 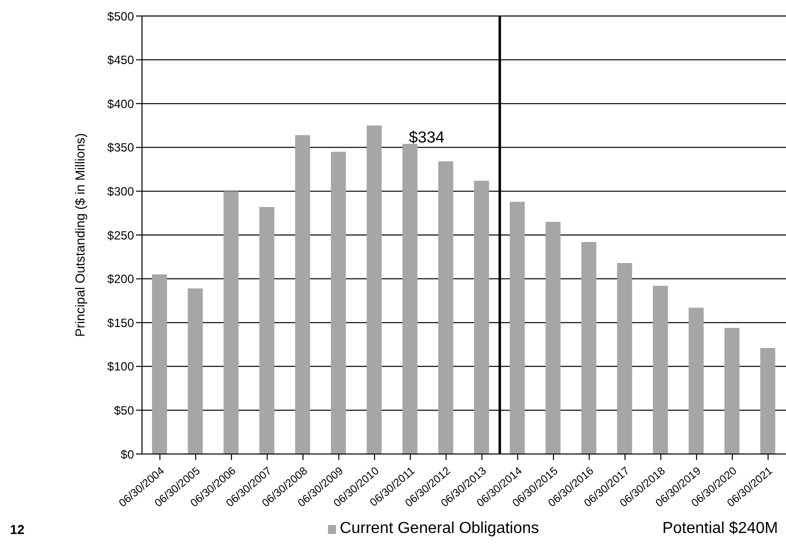 What do you see at coordinates (17, 529) in the screenshot?
I see `text: 12` at bounding box center [17, 529].